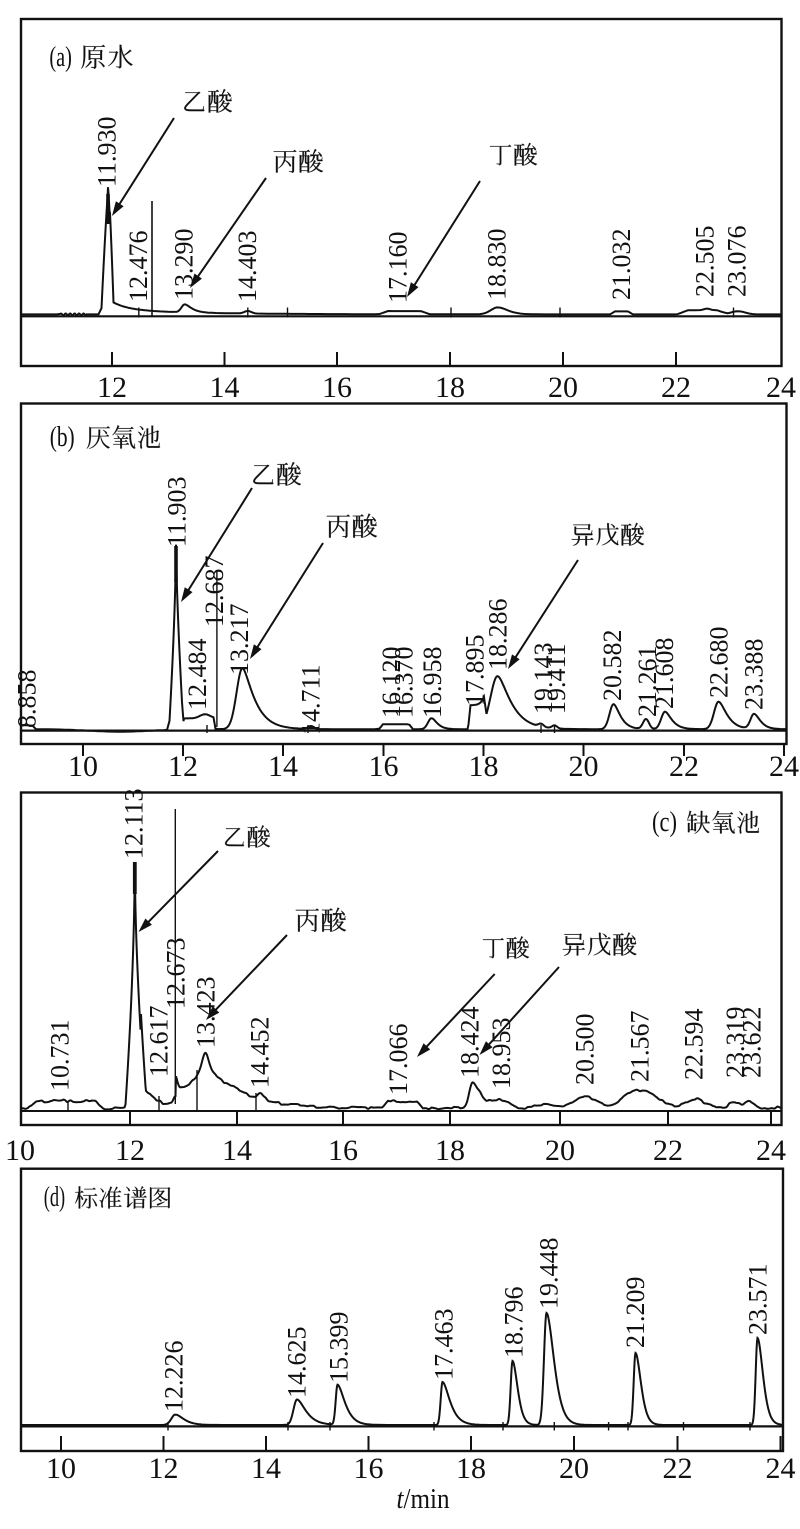 This screenshot has height=1529, width=800. I want to click on svg-text: 21.261, so click(647, 682).